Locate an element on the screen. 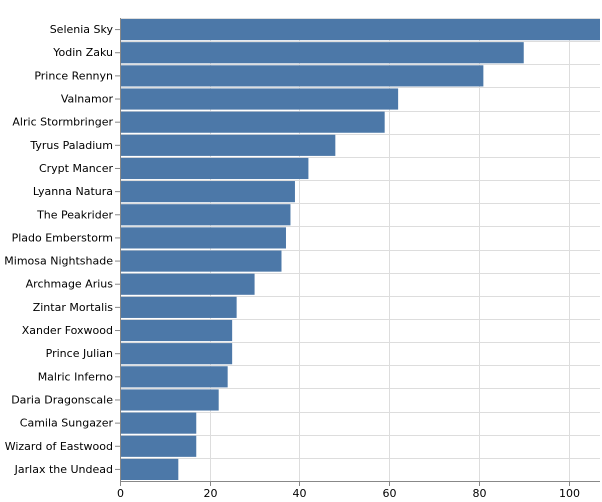 This screenshot has width=602, height=502. x-tick-label: 60 is located at coordinates (390, 493).